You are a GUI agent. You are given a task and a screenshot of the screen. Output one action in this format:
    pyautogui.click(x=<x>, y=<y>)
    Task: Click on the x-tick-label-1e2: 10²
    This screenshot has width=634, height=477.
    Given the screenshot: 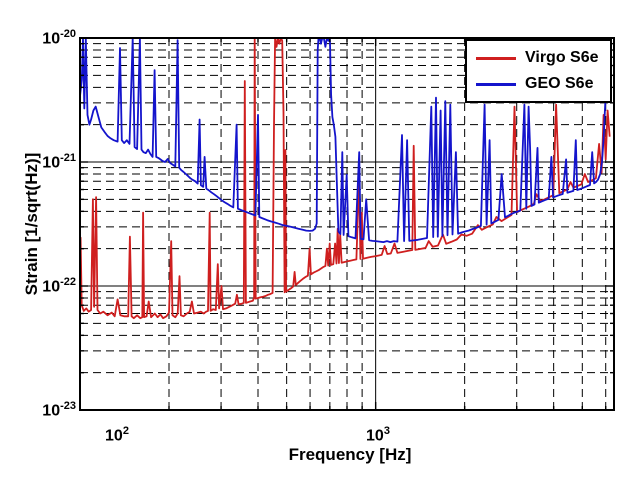 What is the action you would take?
    pyautogui.click(x=117, y=435)
    